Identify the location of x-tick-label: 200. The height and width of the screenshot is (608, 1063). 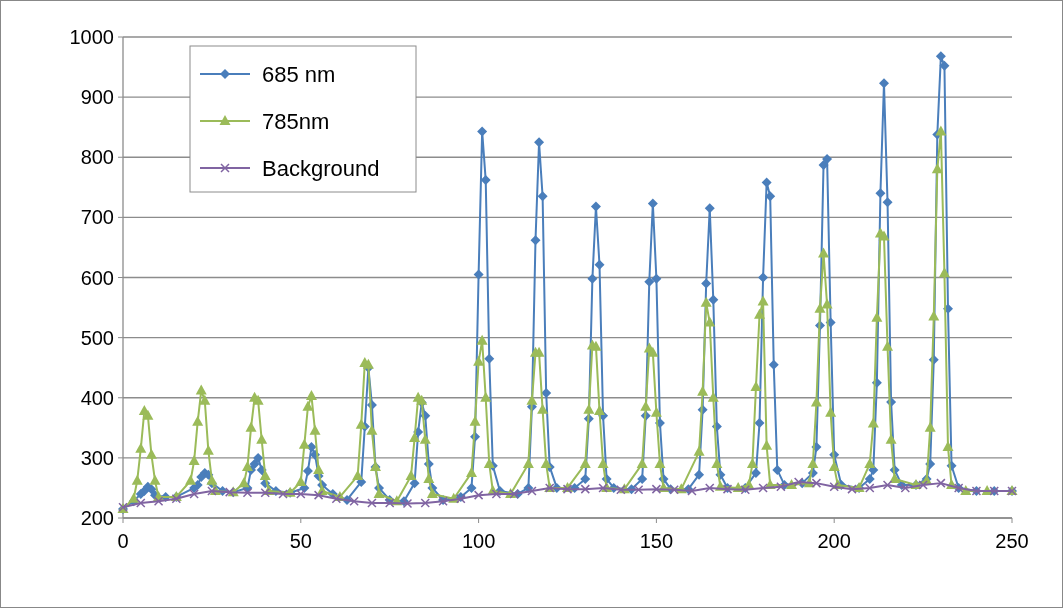
(834, 541).